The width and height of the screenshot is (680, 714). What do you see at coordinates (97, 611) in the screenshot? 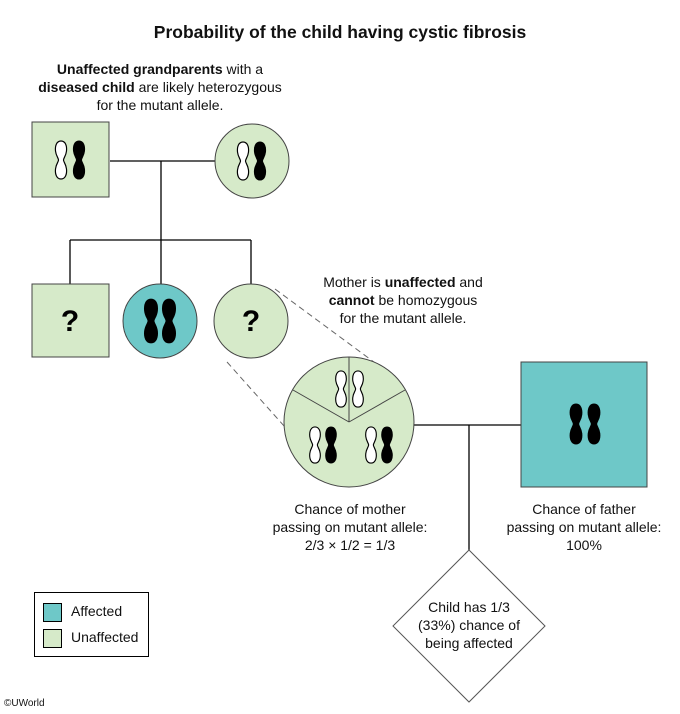
I see `affected-label: Affected` at bounding box center [97, 611].